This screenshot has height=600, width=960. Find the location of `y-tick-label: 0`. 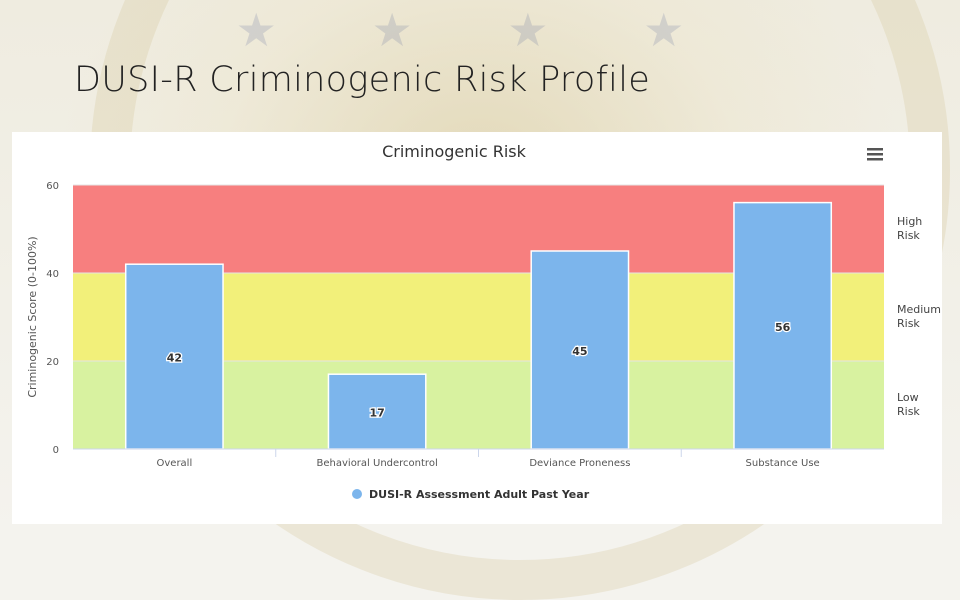

y-tick-label: 0 is located at coordinates (56, 450).